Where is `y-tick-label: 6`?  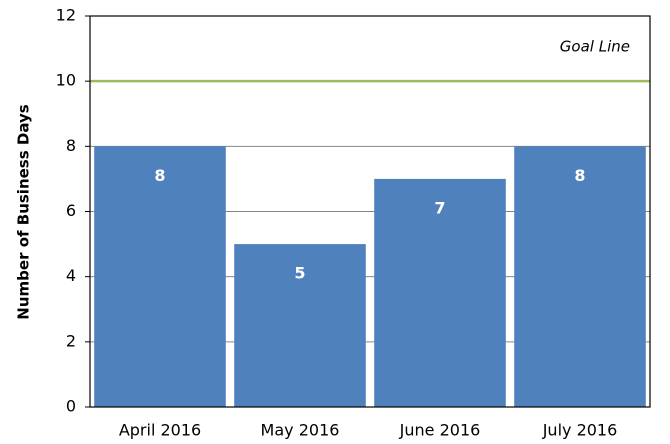
y-tick-label: 6 is located at coordinates (71, 210).